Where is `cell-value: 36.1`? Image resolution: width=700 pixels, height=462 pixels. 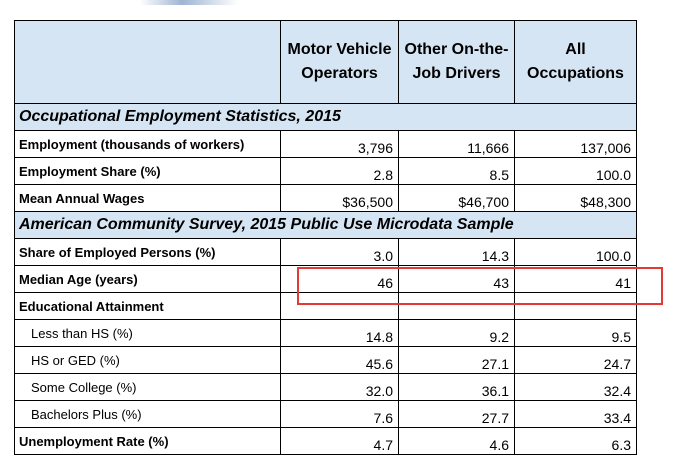
cell-value: 36.1 is located at coordinates (456, 387).